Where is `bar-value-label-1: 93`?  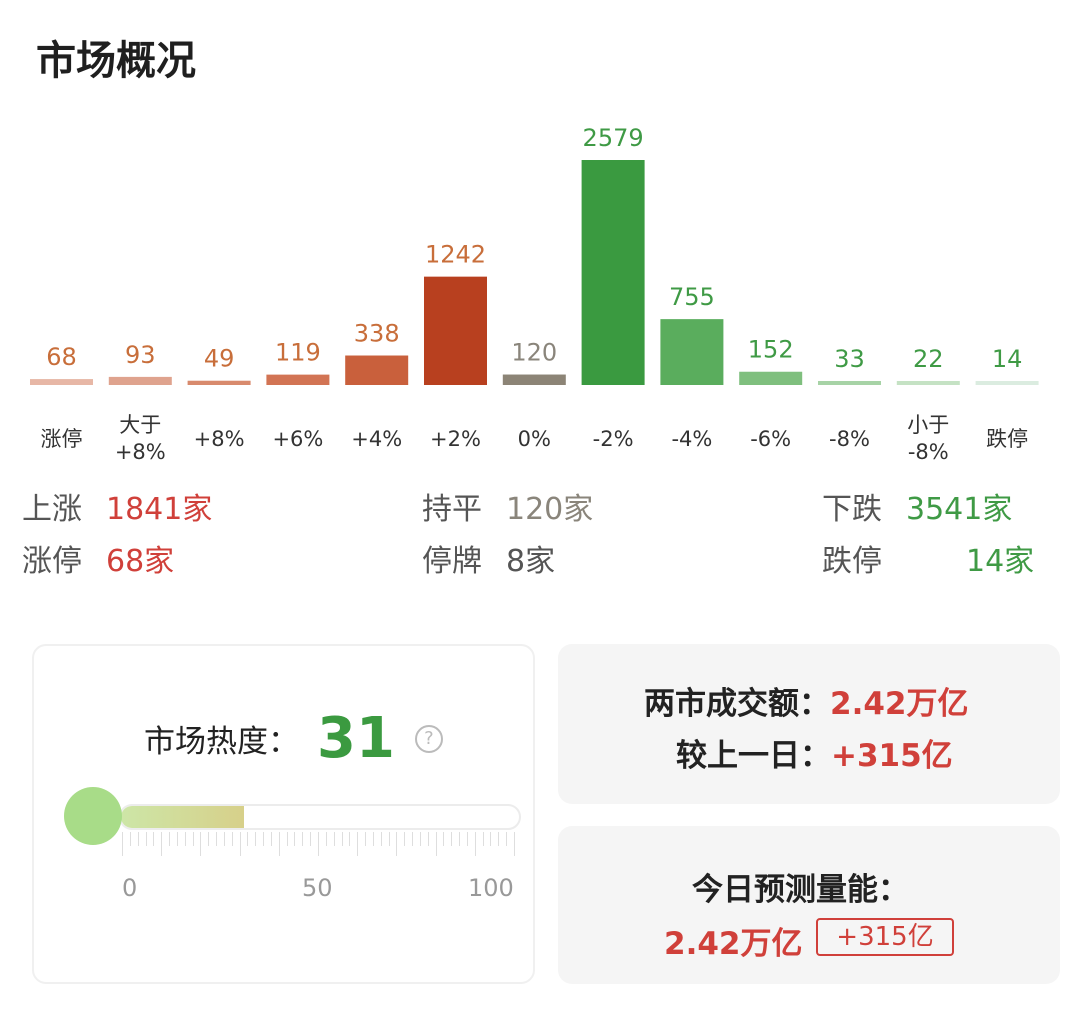
bar-value-label-1: 93 is located at coordinates (140, 355).